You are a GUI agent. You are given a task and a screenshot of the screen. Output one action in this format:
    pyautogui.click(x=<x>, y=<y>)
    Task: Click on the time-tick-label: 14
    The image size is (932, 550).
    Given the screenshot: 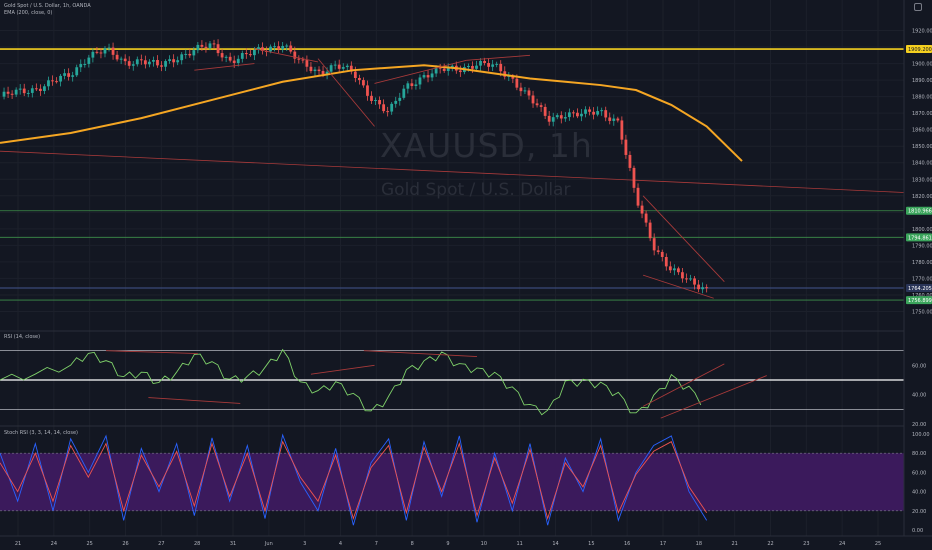 What is the action you would take?
    pyautogui.click(x=555, y=544)
    